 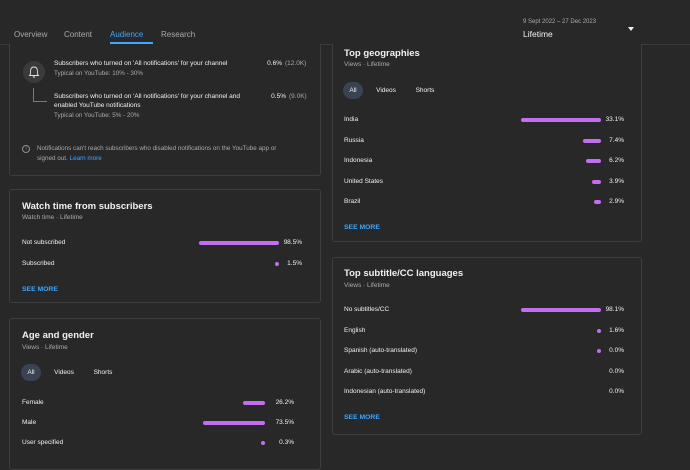 I want to click on age-chip-videos: Videos, so click(x=64, y=372).